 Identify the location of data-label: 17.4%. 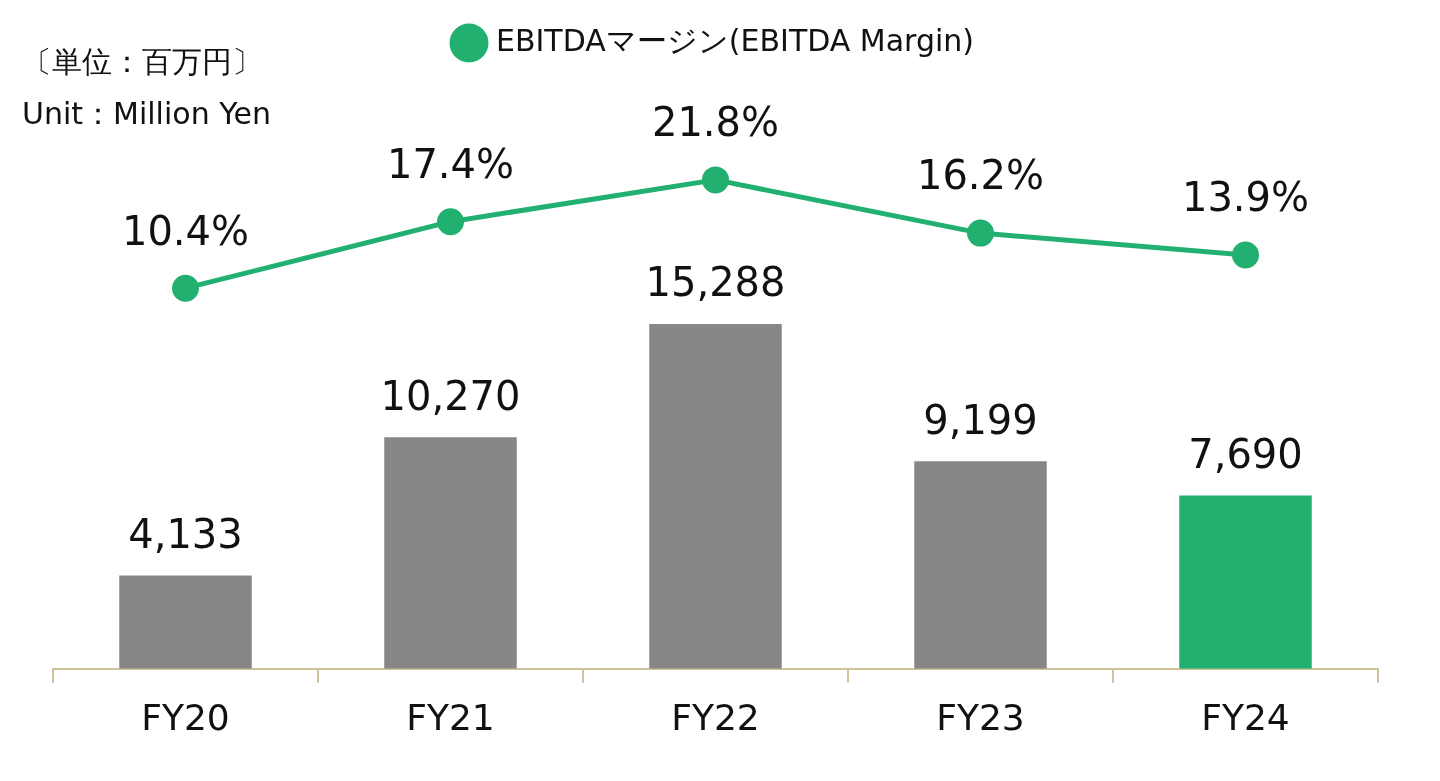
(450, 164).